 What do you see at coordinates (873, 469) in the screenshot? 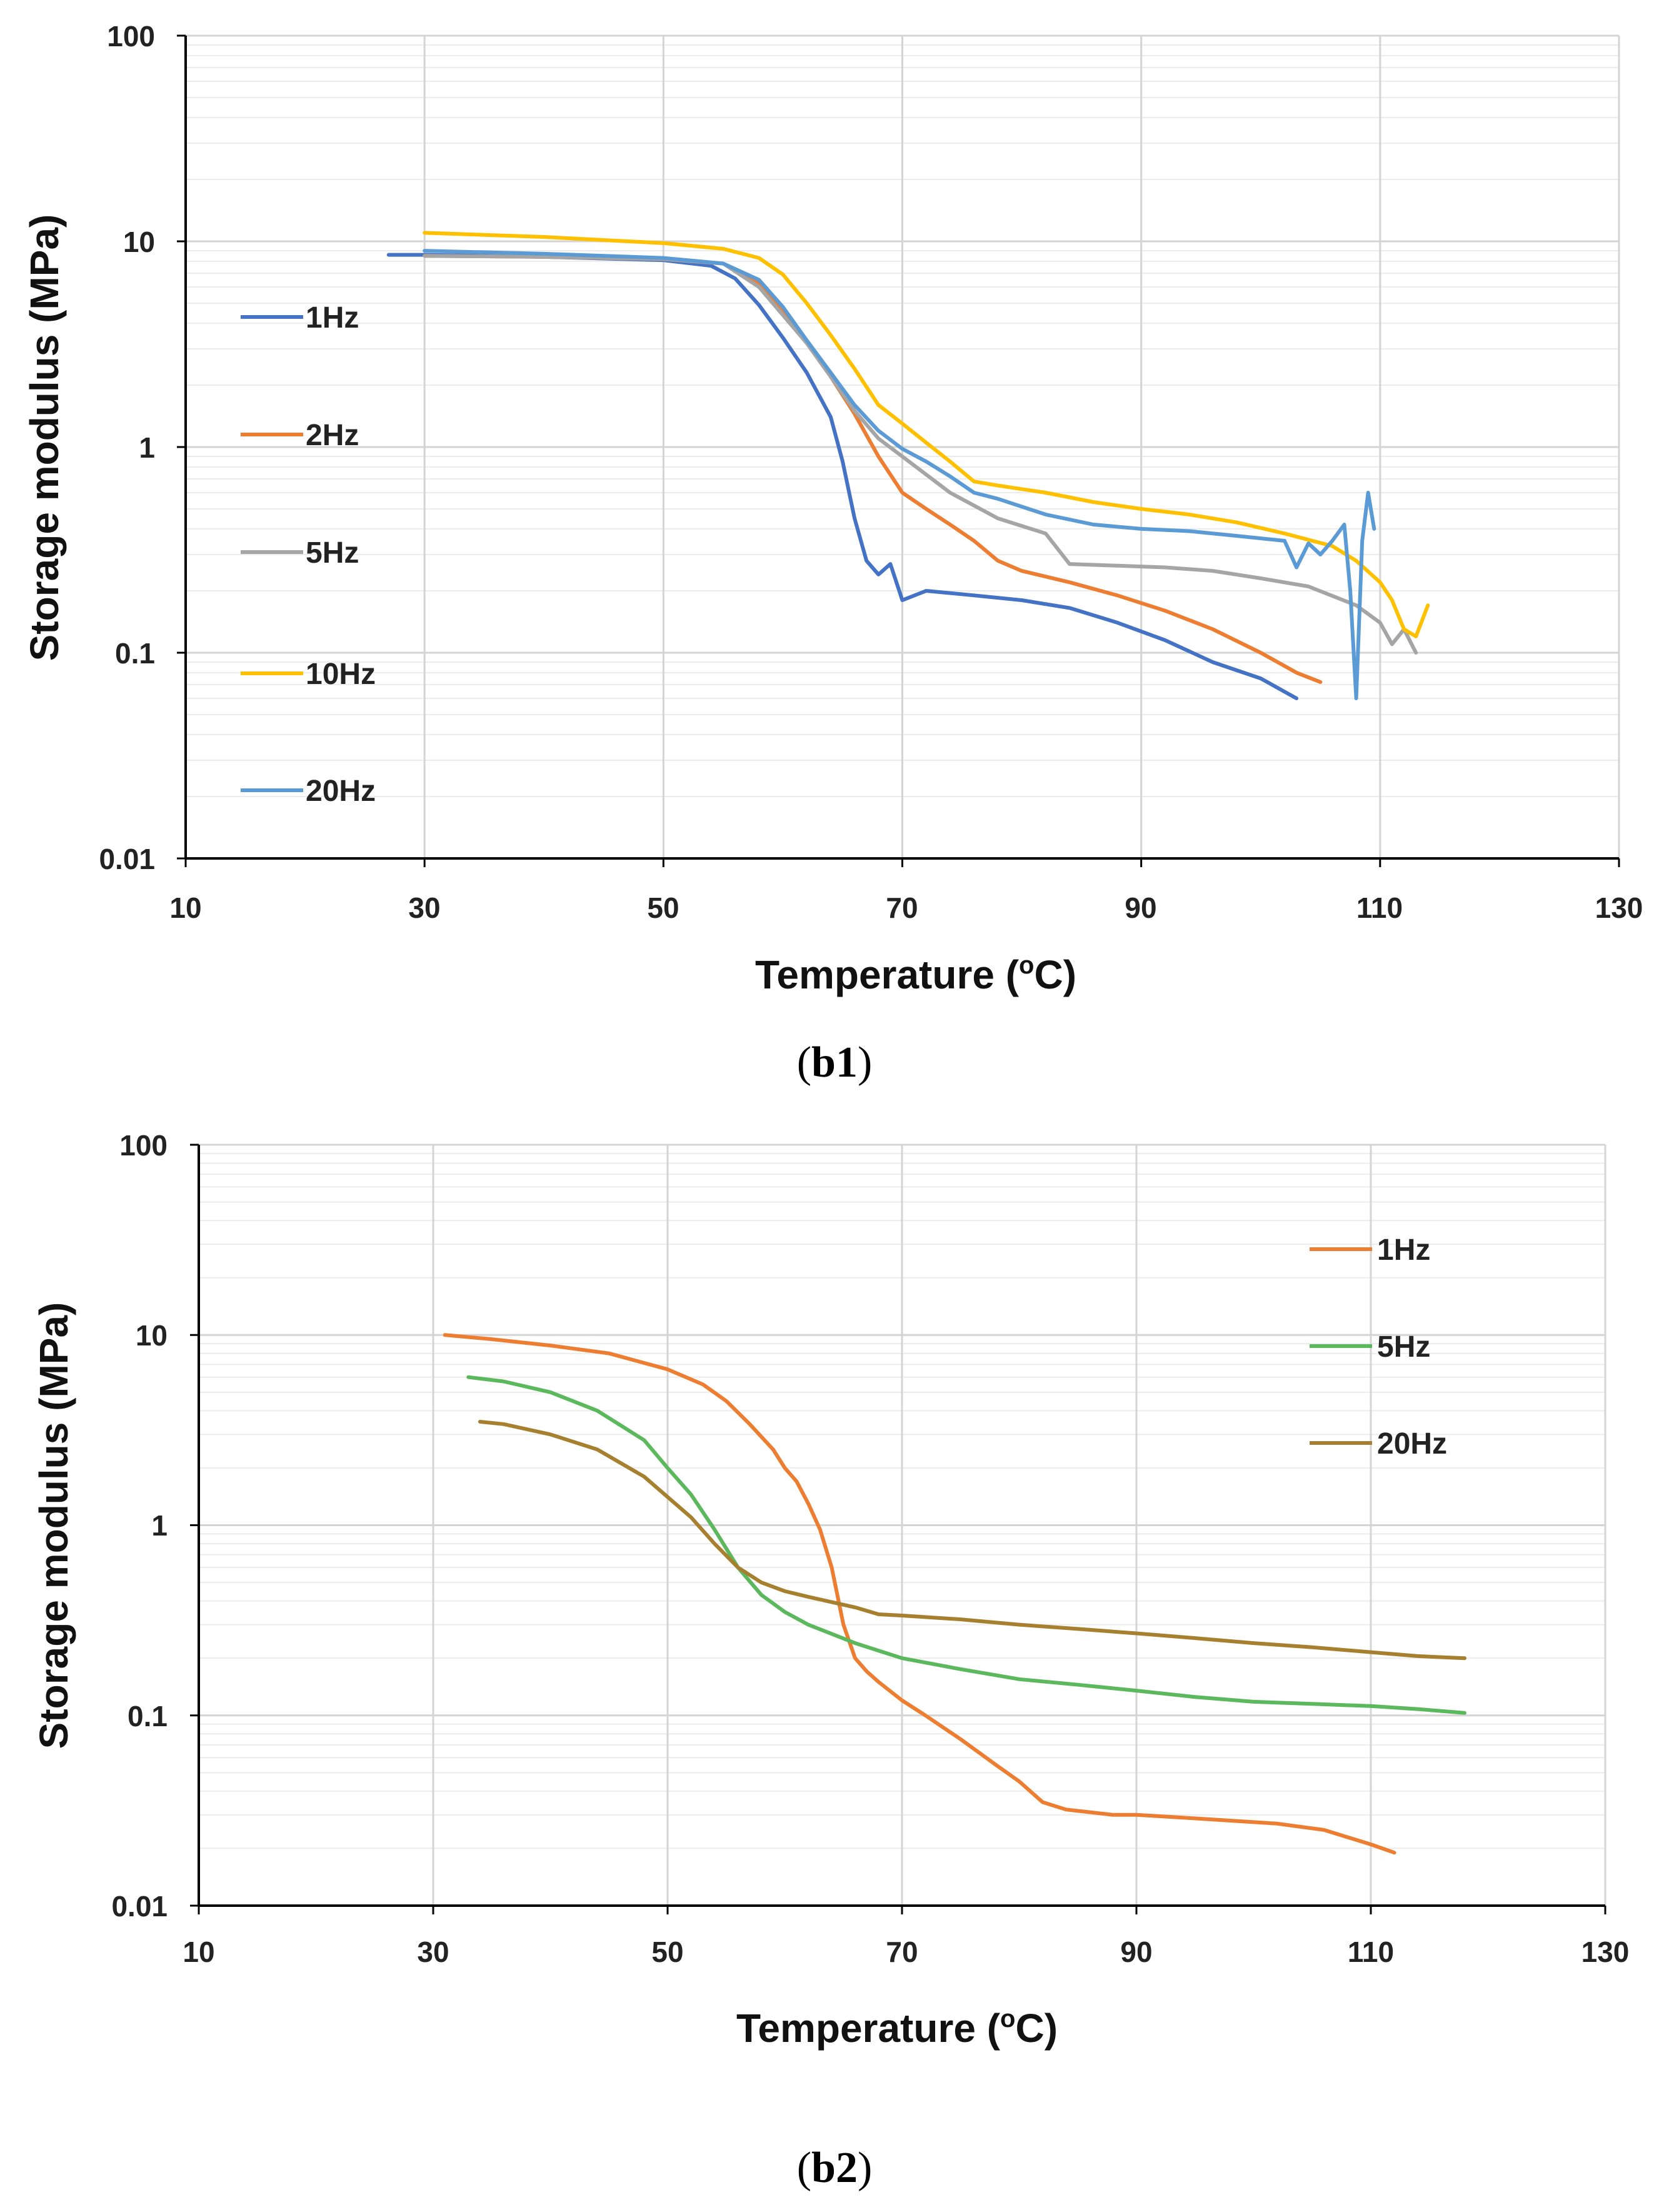
I see `series-line-2hz` at bounding box center [873, 469].